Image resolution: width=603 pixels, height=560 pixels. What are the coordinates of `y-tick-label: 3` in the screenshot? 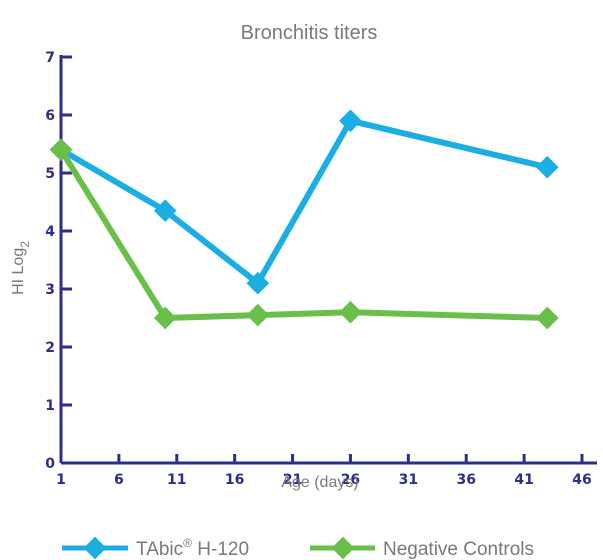 It's located at (50, 290).